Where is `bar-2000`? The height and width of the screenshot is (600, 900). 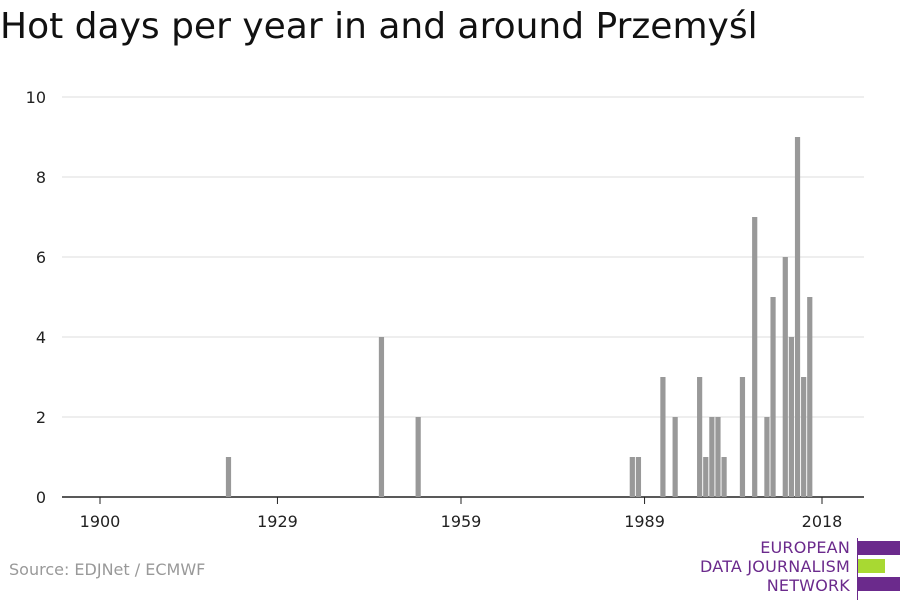 bar-2000 is located at coordinates (712, 457).